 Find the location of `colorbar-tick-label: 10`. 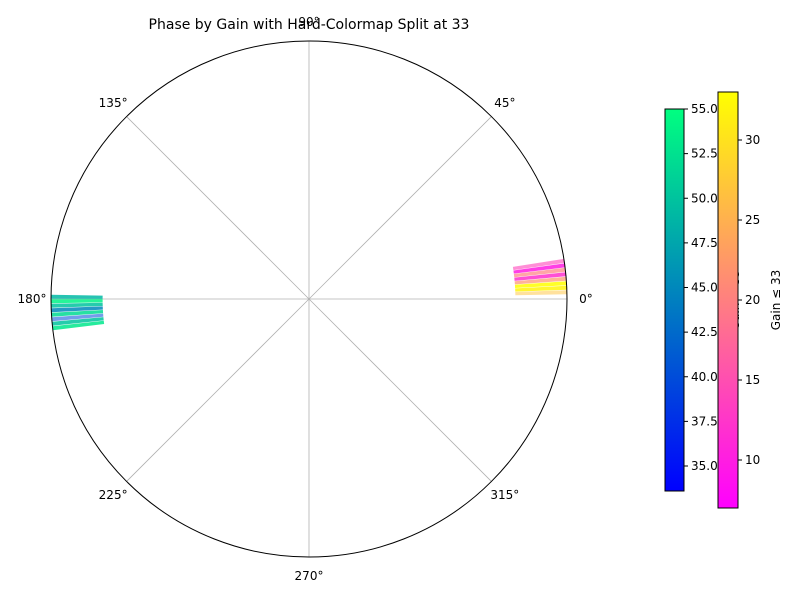

colorbar-tick-label: 10 is located at coordinates (752, 460).